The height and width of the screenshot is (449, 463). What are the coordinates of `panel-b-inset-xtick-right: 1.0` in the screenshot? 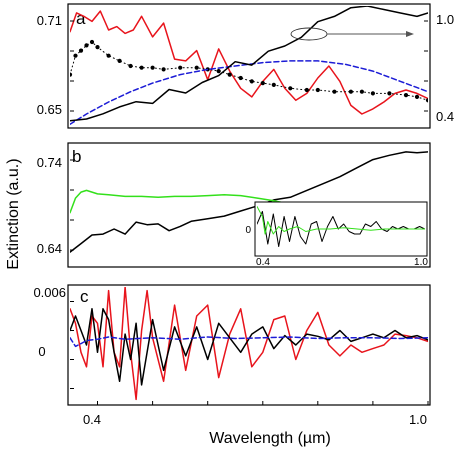 It's located at (421, 262).